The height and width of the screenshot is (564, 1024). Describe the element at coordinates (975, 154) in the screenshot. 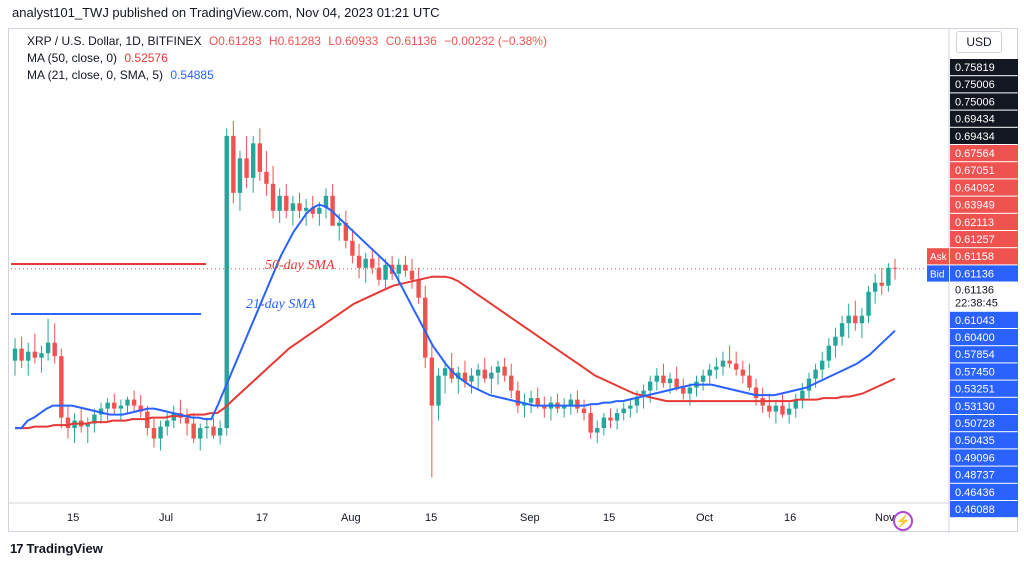

I see `price-label: 0.67564` at that location.